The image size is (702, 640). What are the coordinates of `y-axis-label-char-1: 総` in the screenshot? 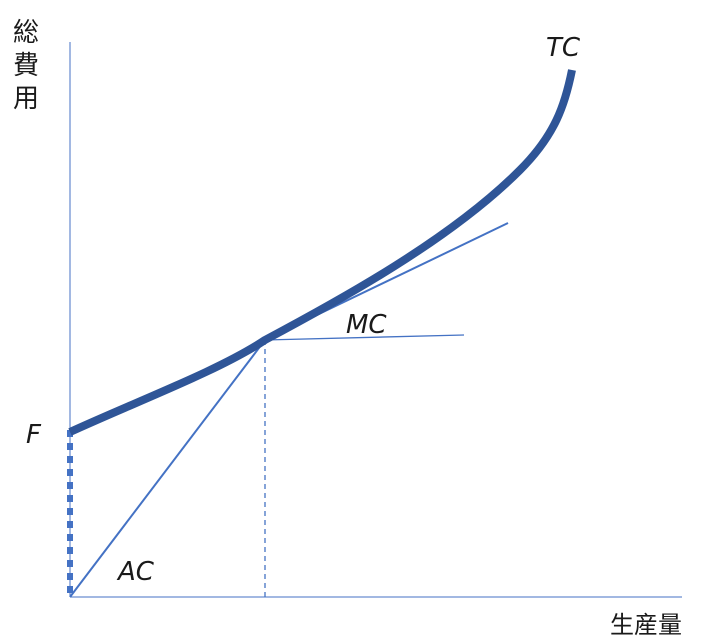 It's located at (26, 33).